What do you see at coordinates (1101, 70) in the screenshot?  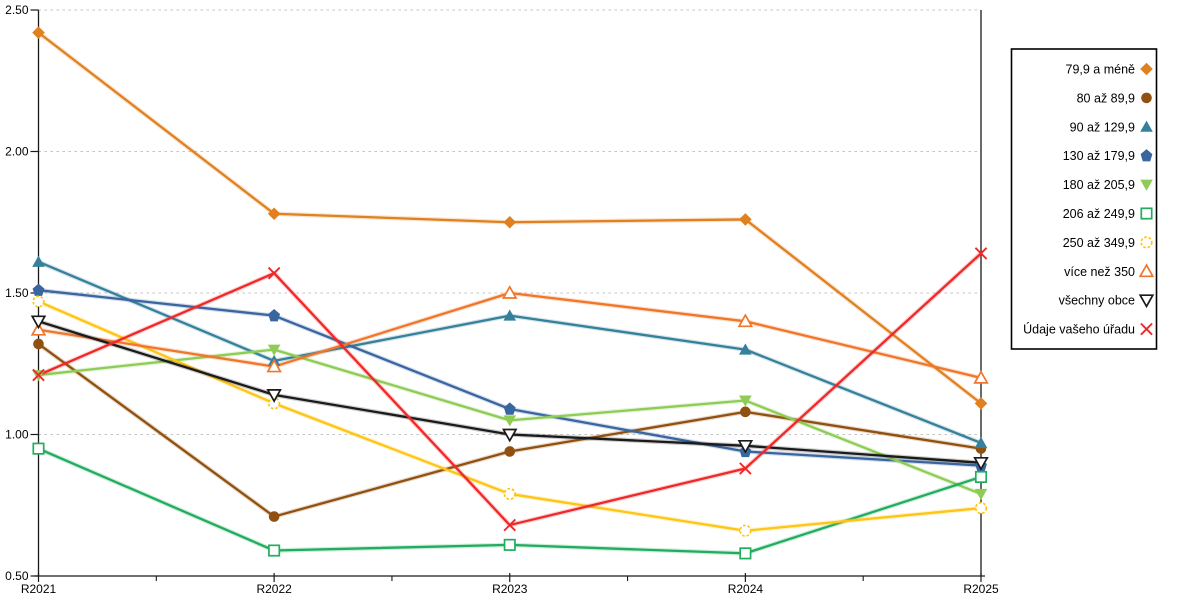 I see `legend-item-label: 79,9 a méně` at bounding box center [1101, 70].